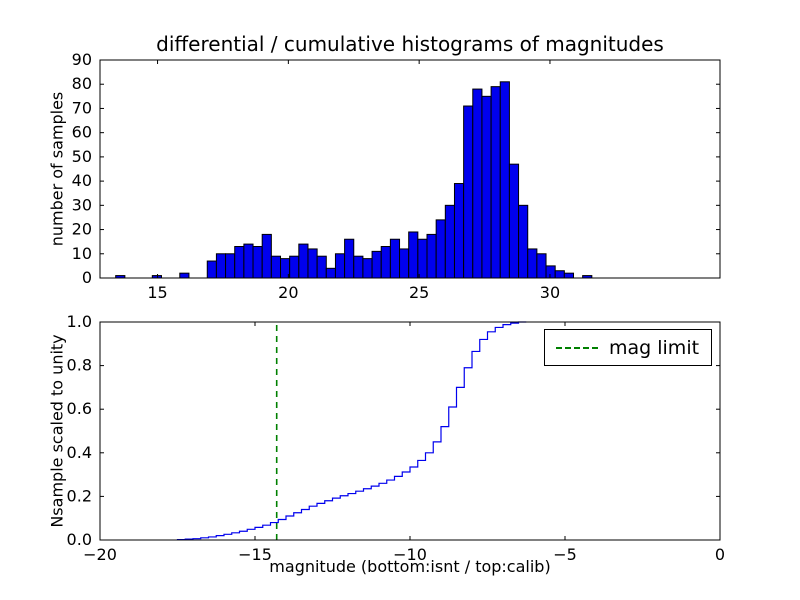 The width and height of the screenshot is (800, 600). Describe the element at coordinates (82, 107) in the screenshot. I see `y-tick-label: 70` at that location.